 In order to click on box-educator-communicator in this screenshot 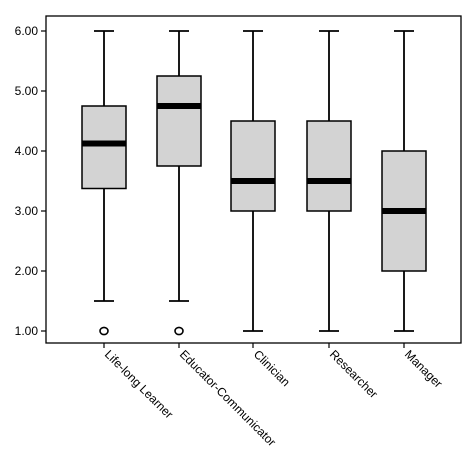, I will do `click(179, 121)`.